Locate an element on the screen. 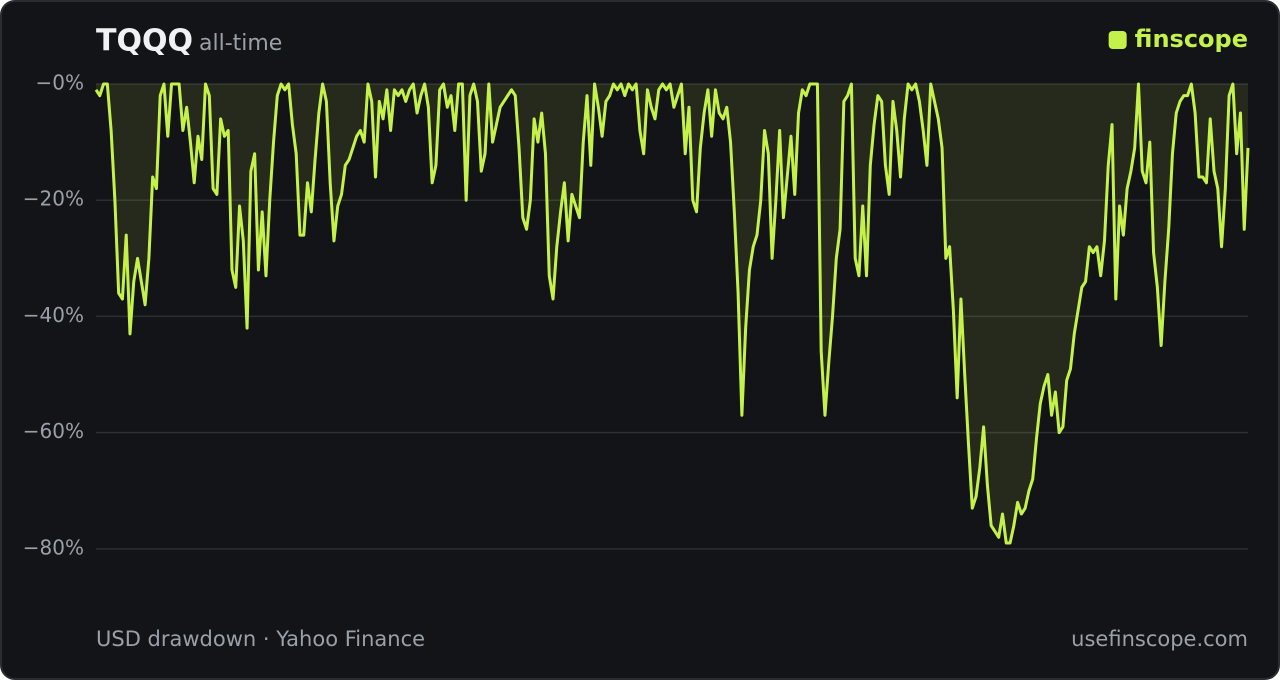 The width and height of the screenshot is (1280, 684). brand-icon is located at coordinates (1117, 40).